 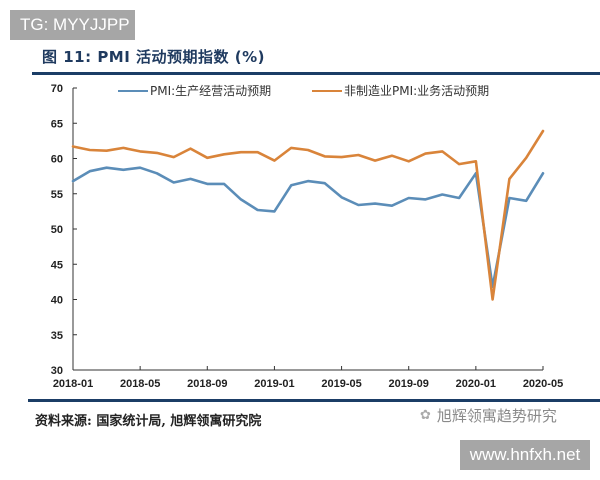 What do you see at coordinates (316, 73) in the screenshot?
I see `title-divider` at bounding box center [316, 73].